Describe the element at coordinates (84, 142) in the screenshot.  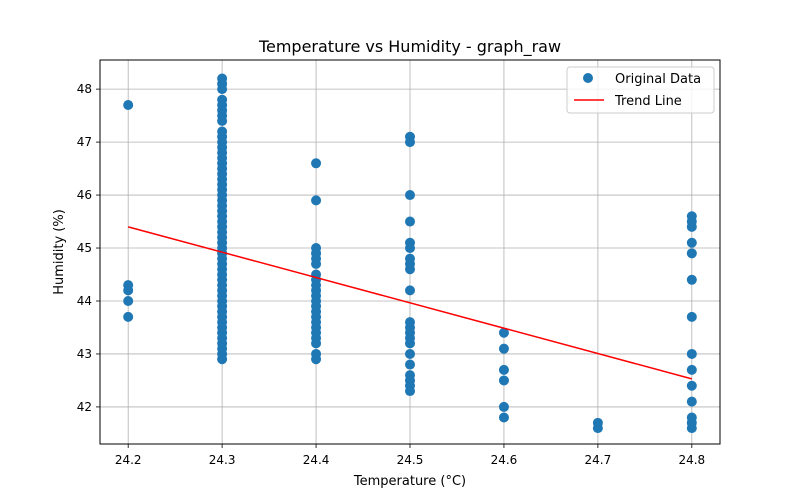
I see `y-tick-label: 47` at that location.